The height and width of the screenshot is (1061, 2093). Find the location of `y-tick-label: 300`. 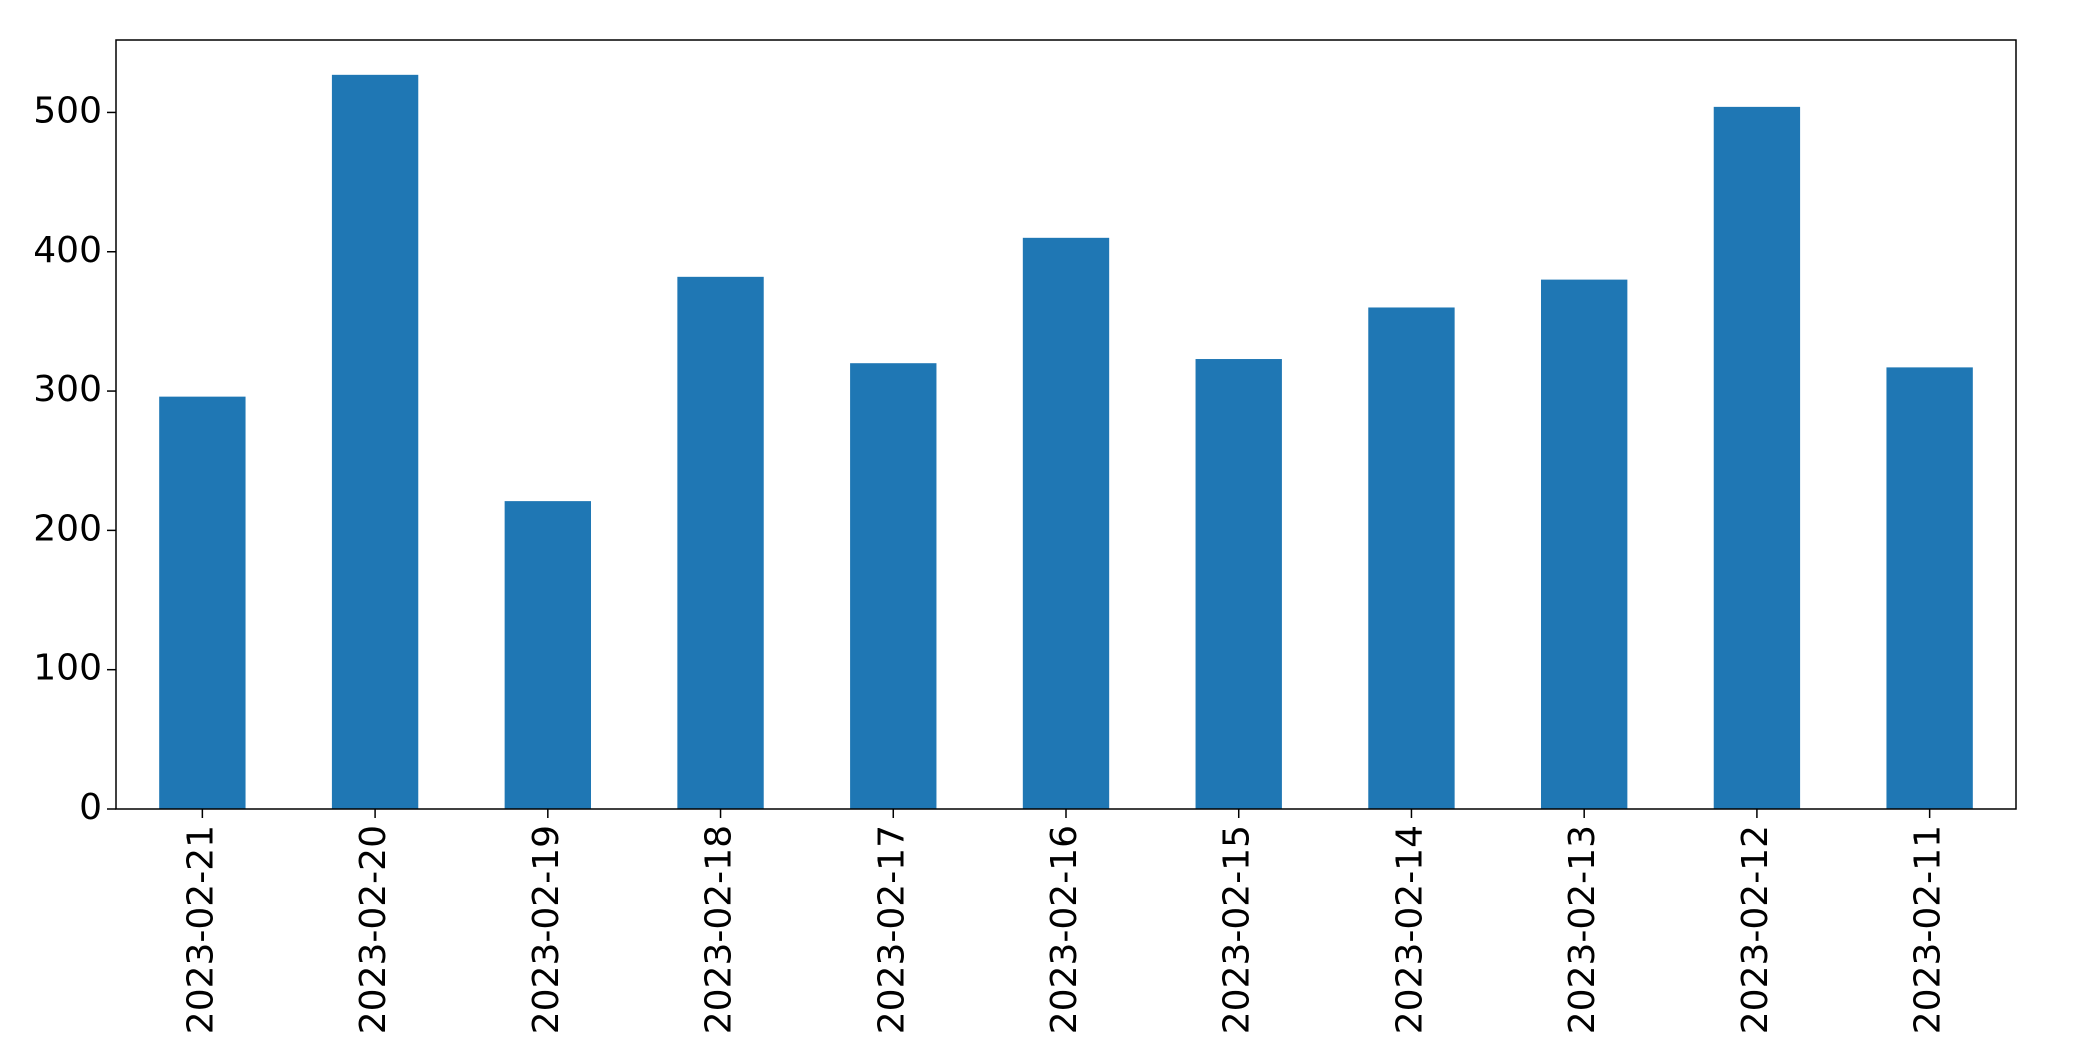

y-tick-label: 300 is located at coordinates (67, 389).